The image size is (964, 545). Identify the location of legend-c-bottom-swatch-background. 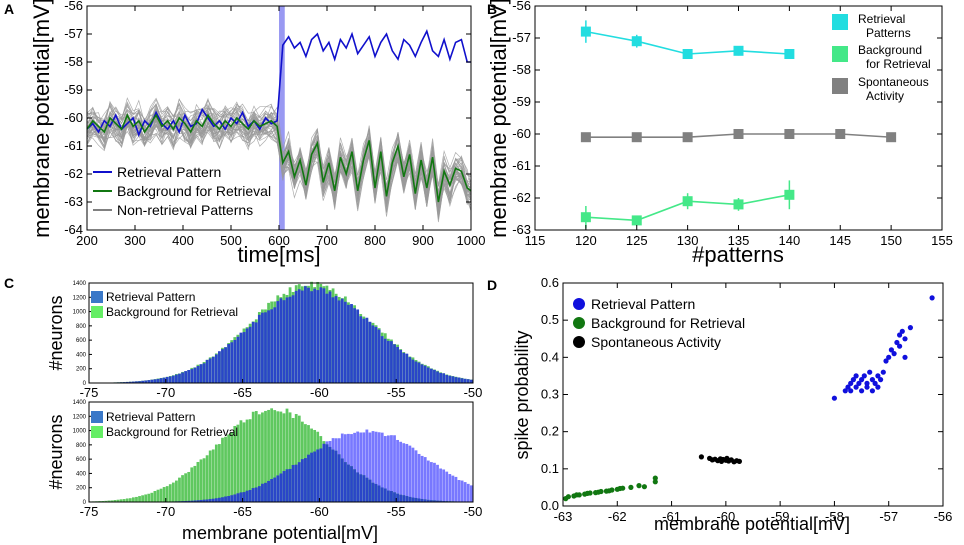
(97, 432).